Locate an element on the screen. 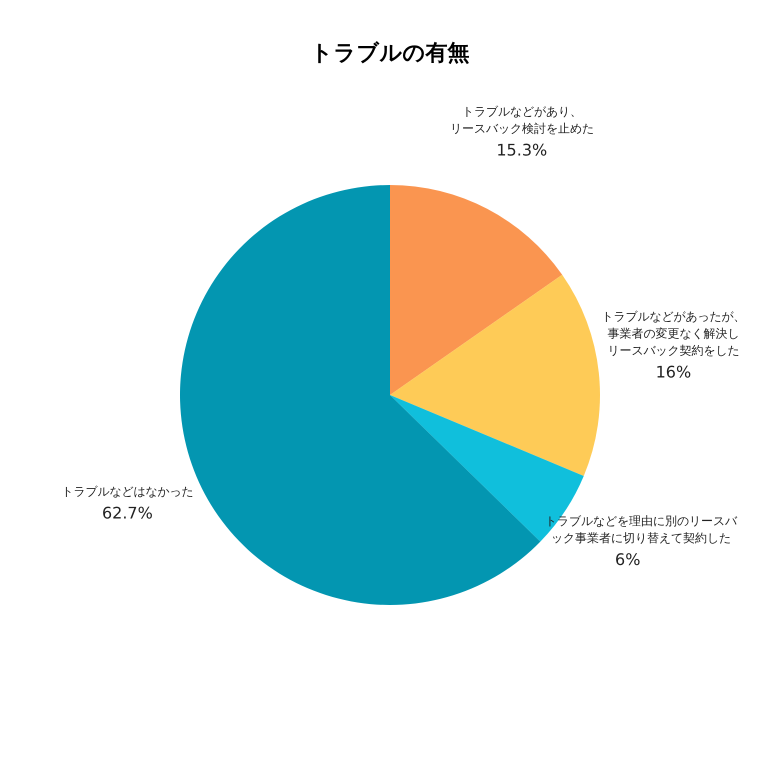 The width and height of the screenshot is (780, 780). data-label: 16% is located at coordinates (674, 372).